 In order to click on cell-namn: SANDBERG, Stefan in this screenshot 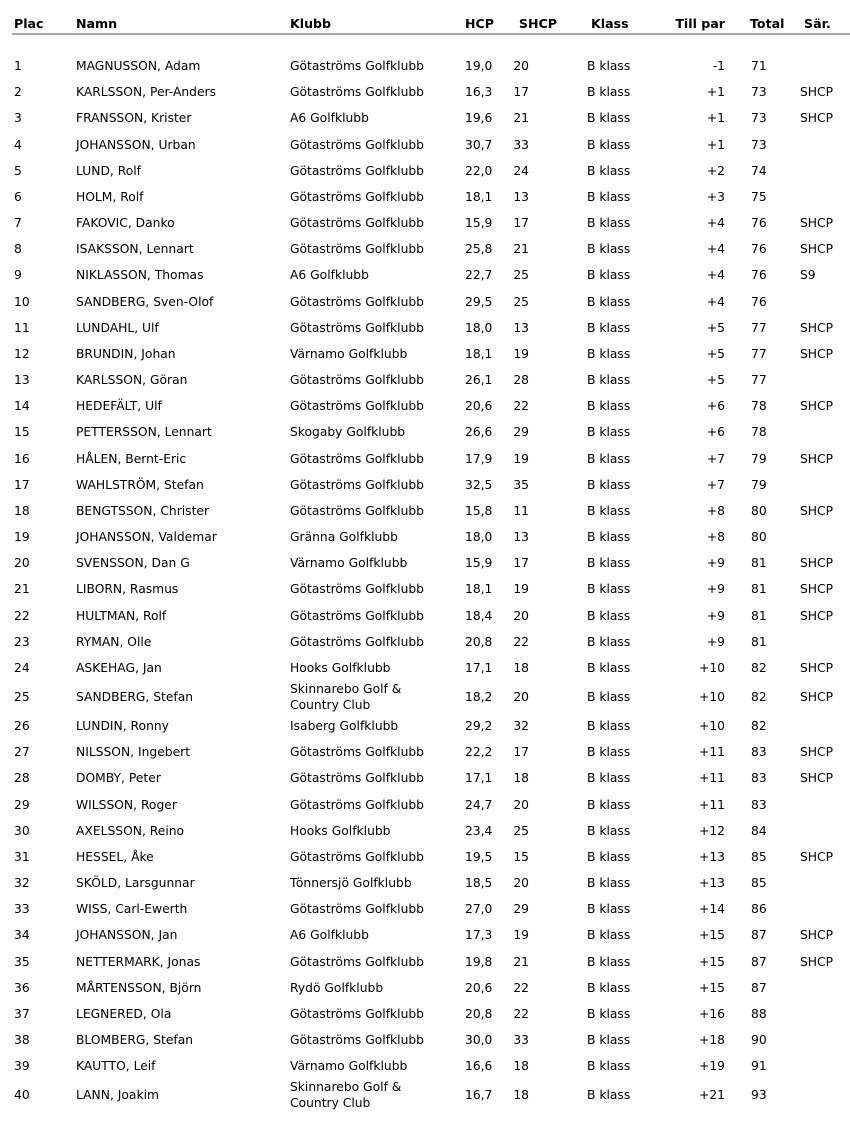, I will do `click(135, 696)`.